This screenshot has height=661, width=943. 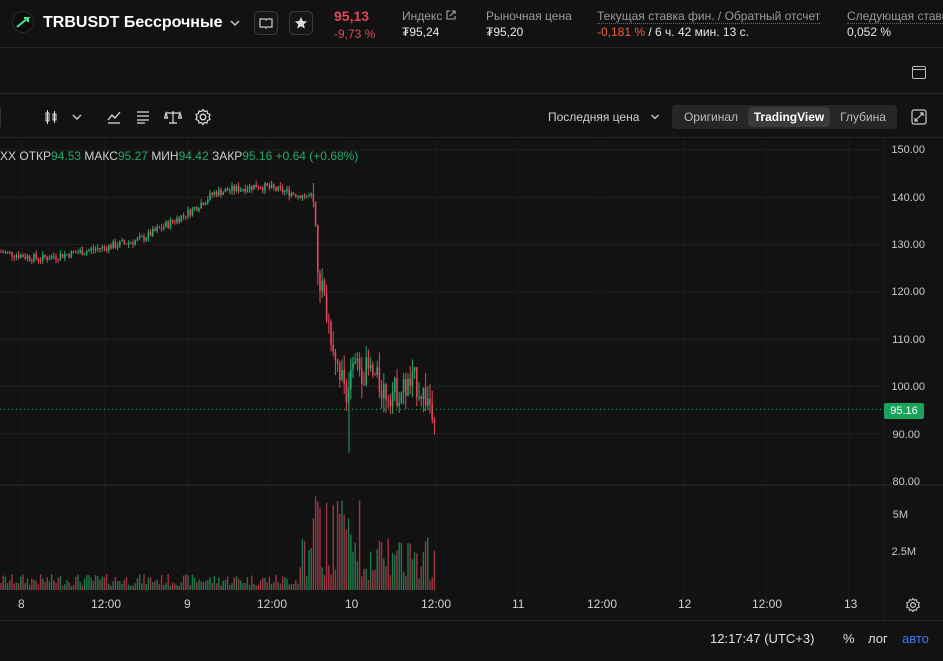 What do you see at coordinates (143, 117) in the screenshot?
I see `list-icon` at bounding box center [143, 117].